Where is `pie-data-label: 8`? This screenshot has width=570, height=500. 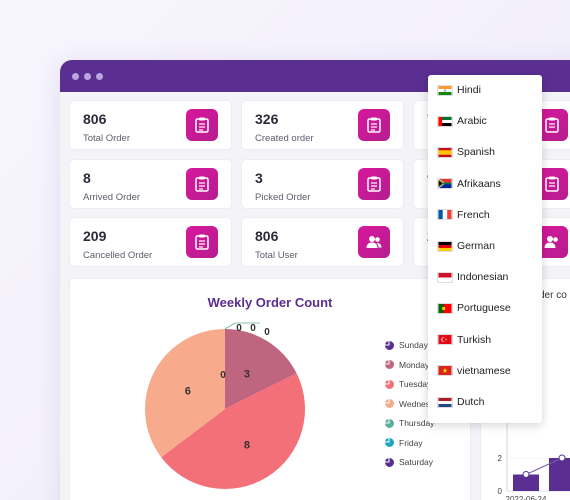
pie-data-label: 8 is located at coordinates (247, 445).